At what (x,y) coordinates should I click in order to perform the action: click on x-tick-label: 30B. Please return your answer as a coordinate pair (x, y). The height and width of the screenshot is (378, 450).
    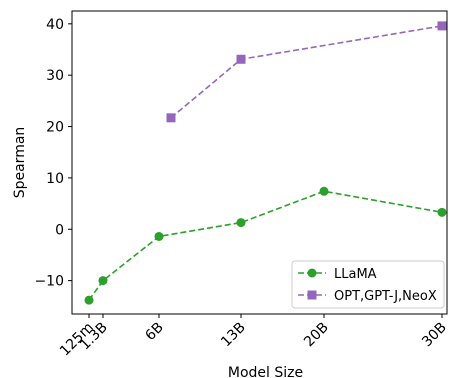
    Looking at the image, I should click on (434, 335).